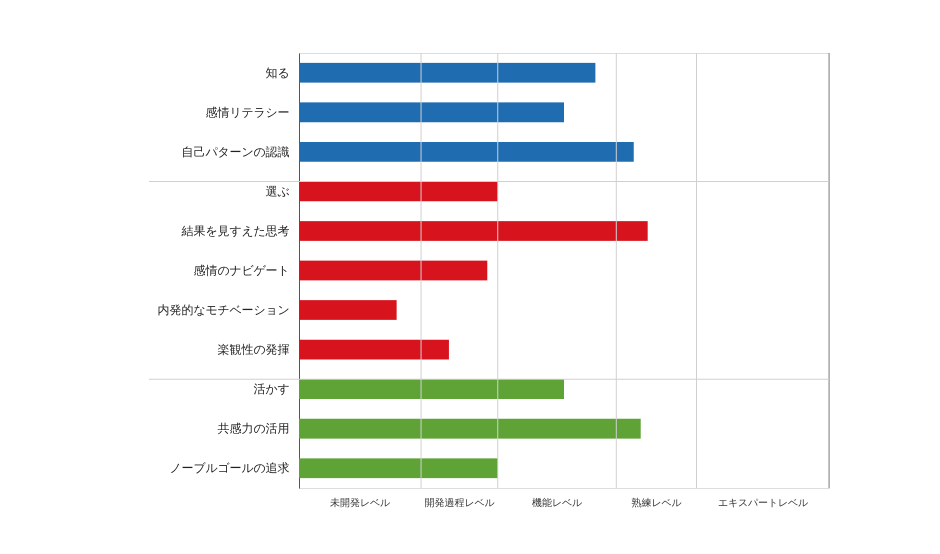 The image size is (940, 554). I want to click on y-tick-label: 選ぶ, so click(278, 191).